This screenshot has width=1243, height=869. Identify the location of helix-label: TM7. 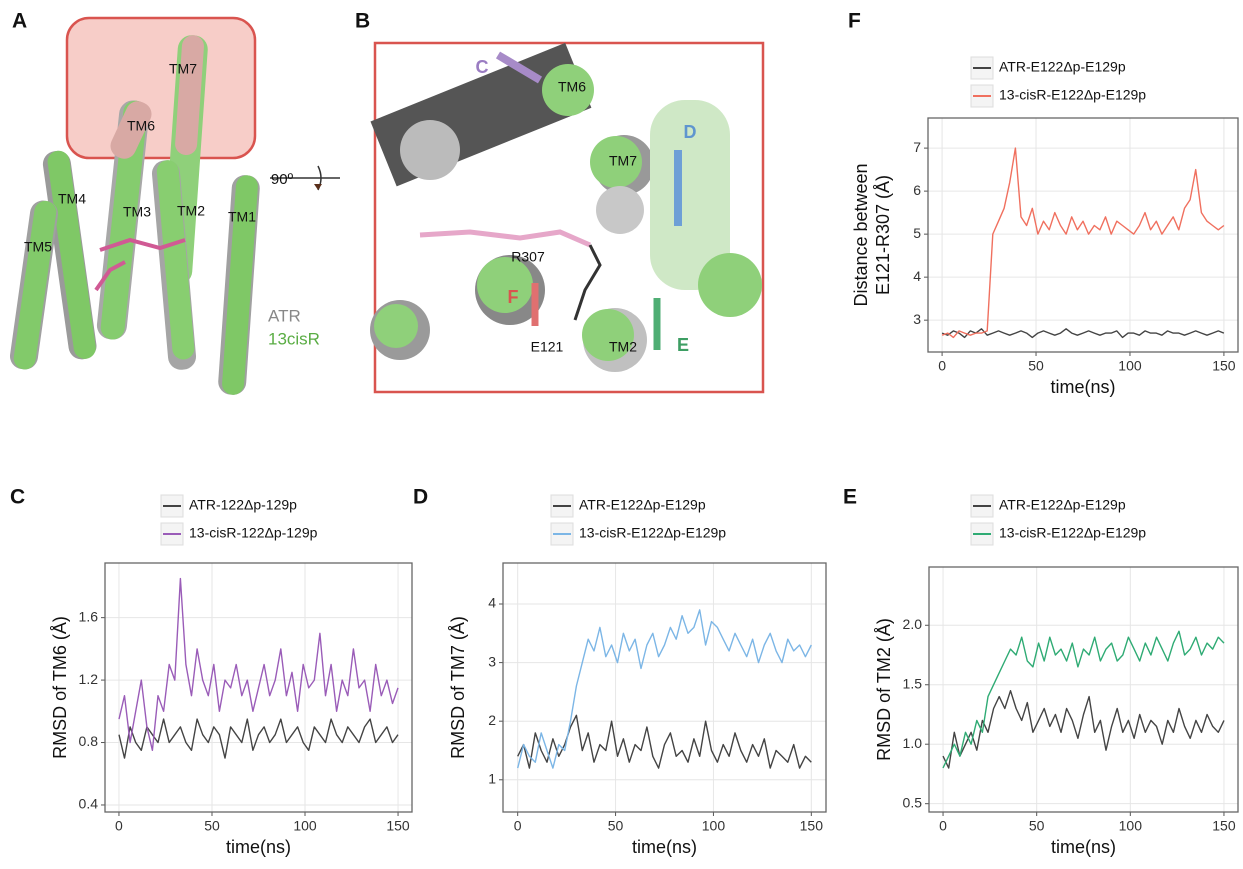
(183, 69).